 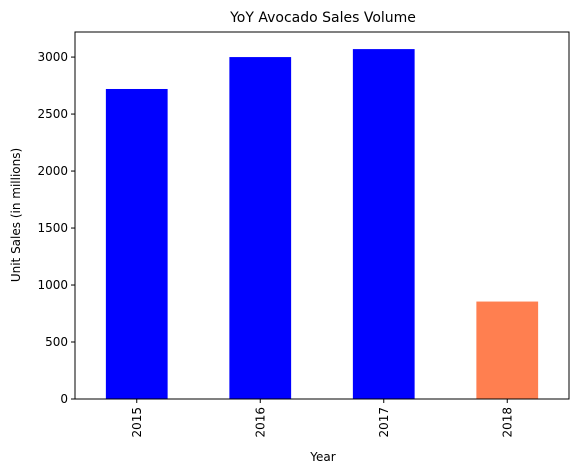 I want to click on x-tick-label: 2015, so click(x=137, y=422).